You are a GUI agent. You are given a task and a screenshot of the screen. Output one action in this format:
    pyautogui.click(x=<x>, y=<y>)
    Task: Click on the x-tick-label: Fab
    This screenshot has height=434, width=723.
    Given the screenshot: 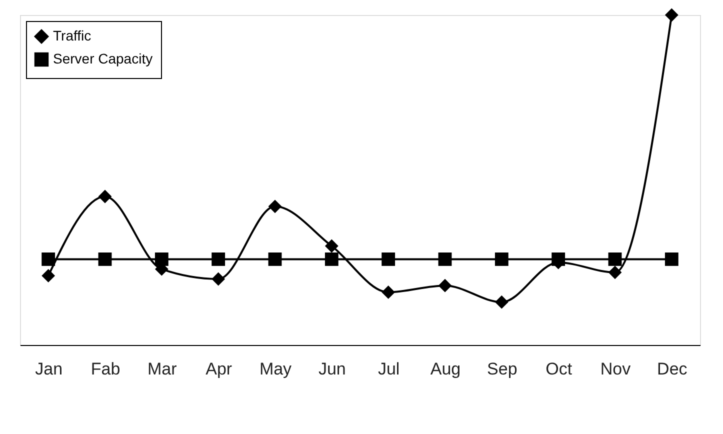 What is the action you would take?
    pyautogui.click(x=105, y=369)
    